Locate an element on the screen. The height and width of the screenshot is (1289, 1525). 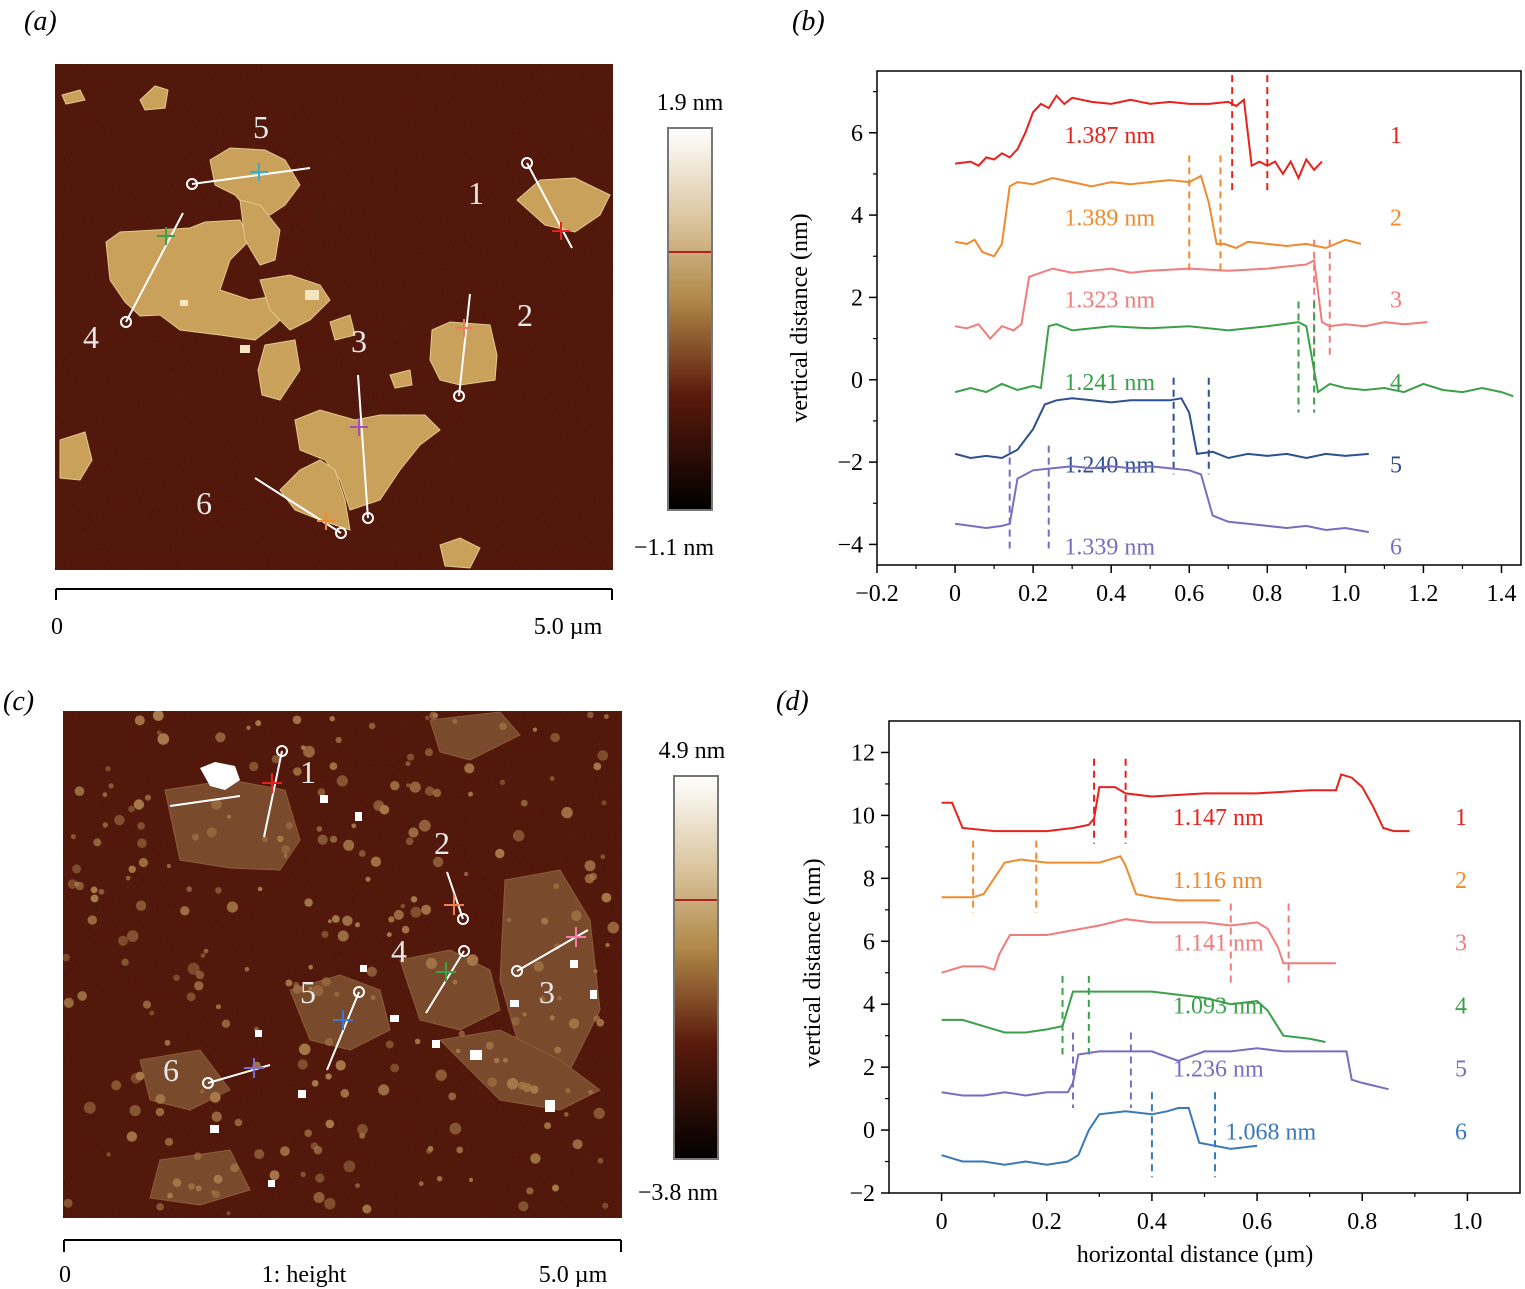
chart-d-ytick-label: 6 is located at coordinates (869, 942).